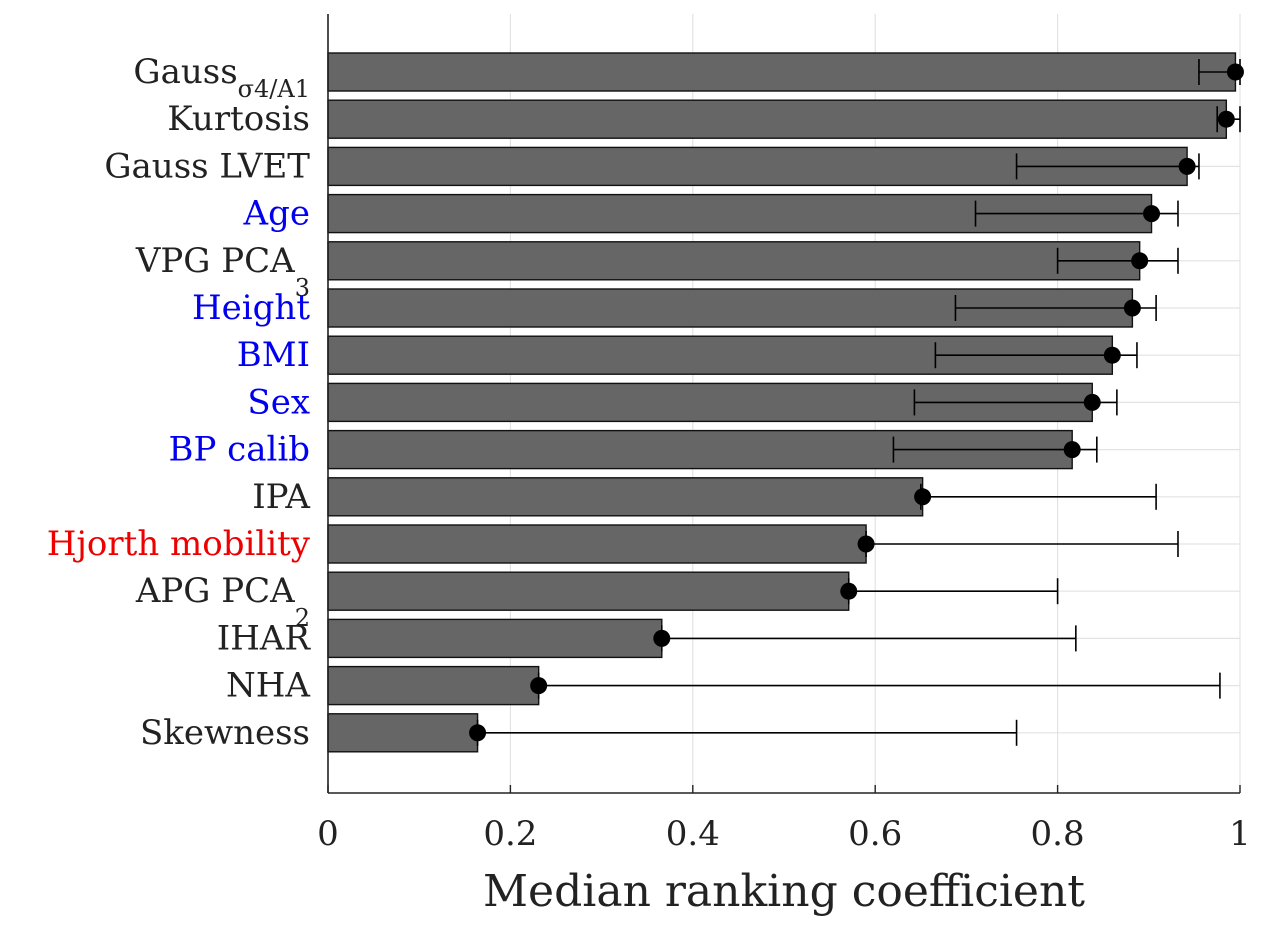 This screenshot has height=928, width=1275. Describe the element at coordinates (510, 834) in the screenshot. I see `x-tick-label: 0.2` at that location.